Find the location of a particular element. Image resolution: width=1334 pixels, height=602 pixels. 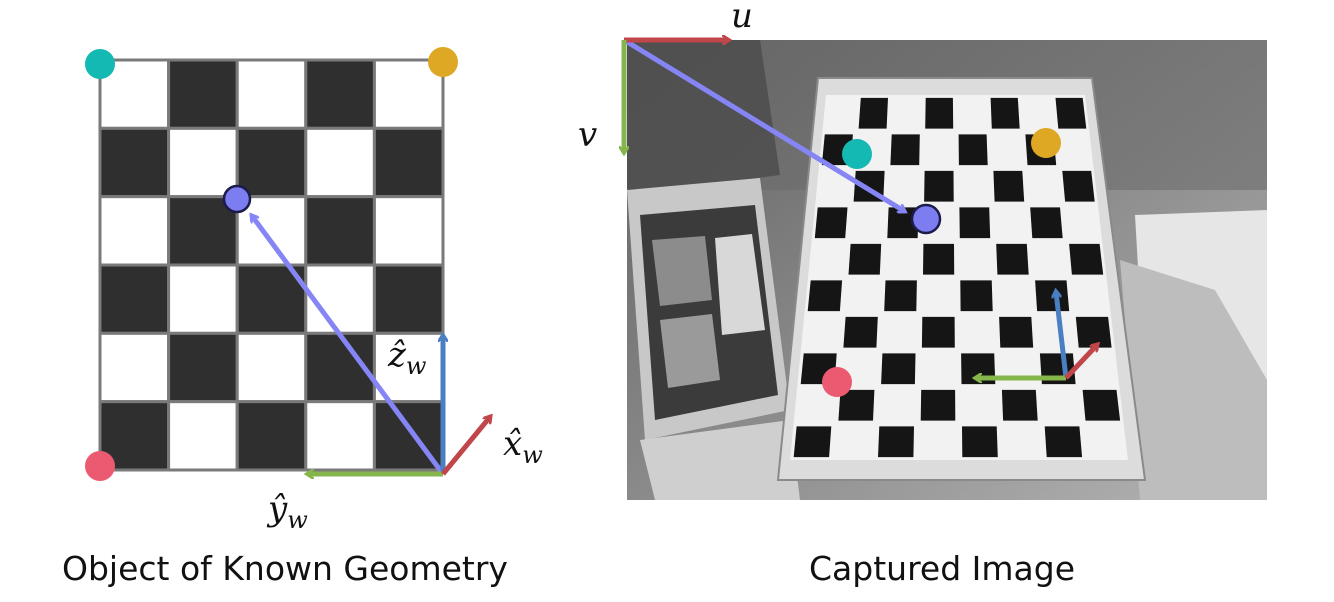

v-axis-label: v is located at coordinates (587, 135).